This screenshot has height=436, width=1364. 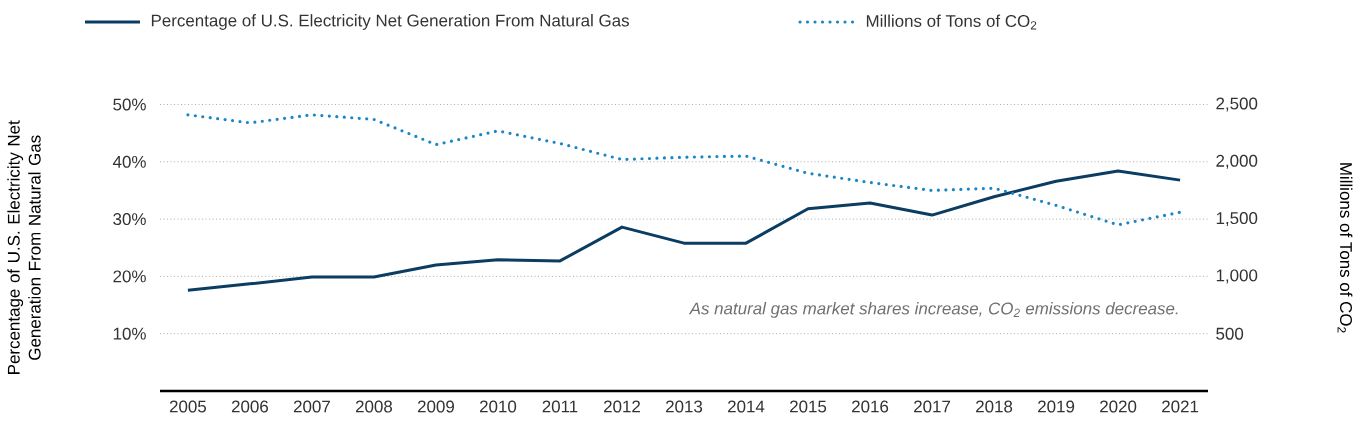 I want to click on x-tick-label: 2006, so click(x=249, y=406).